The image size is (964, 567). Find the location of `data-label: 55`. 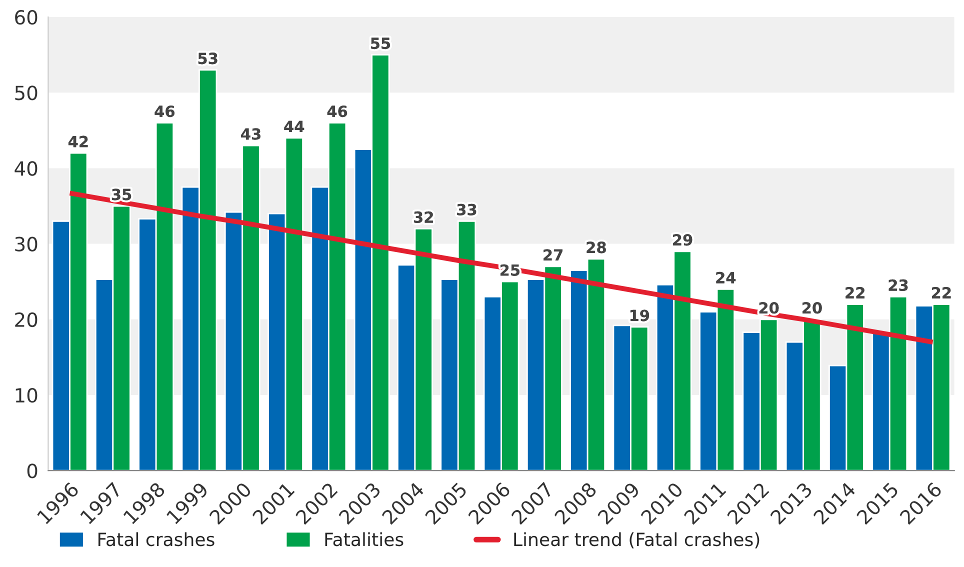

data-label: 55 is located at coordinates (380, 44).